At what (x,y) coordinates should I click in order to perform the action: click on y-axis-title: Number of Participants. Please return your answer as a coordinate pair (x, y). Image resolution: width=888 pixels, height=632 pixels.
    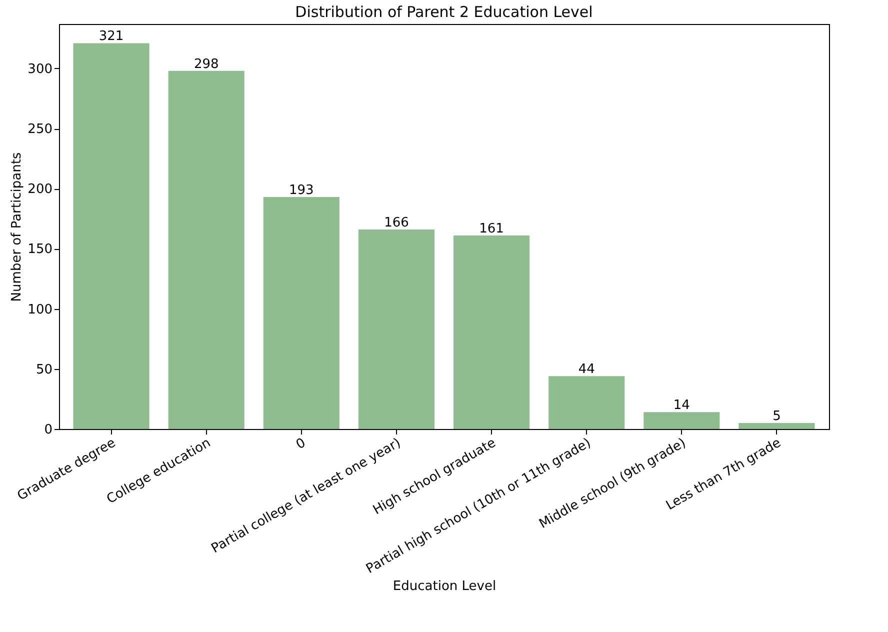
    Looking at the image, I should click on (17, 227).